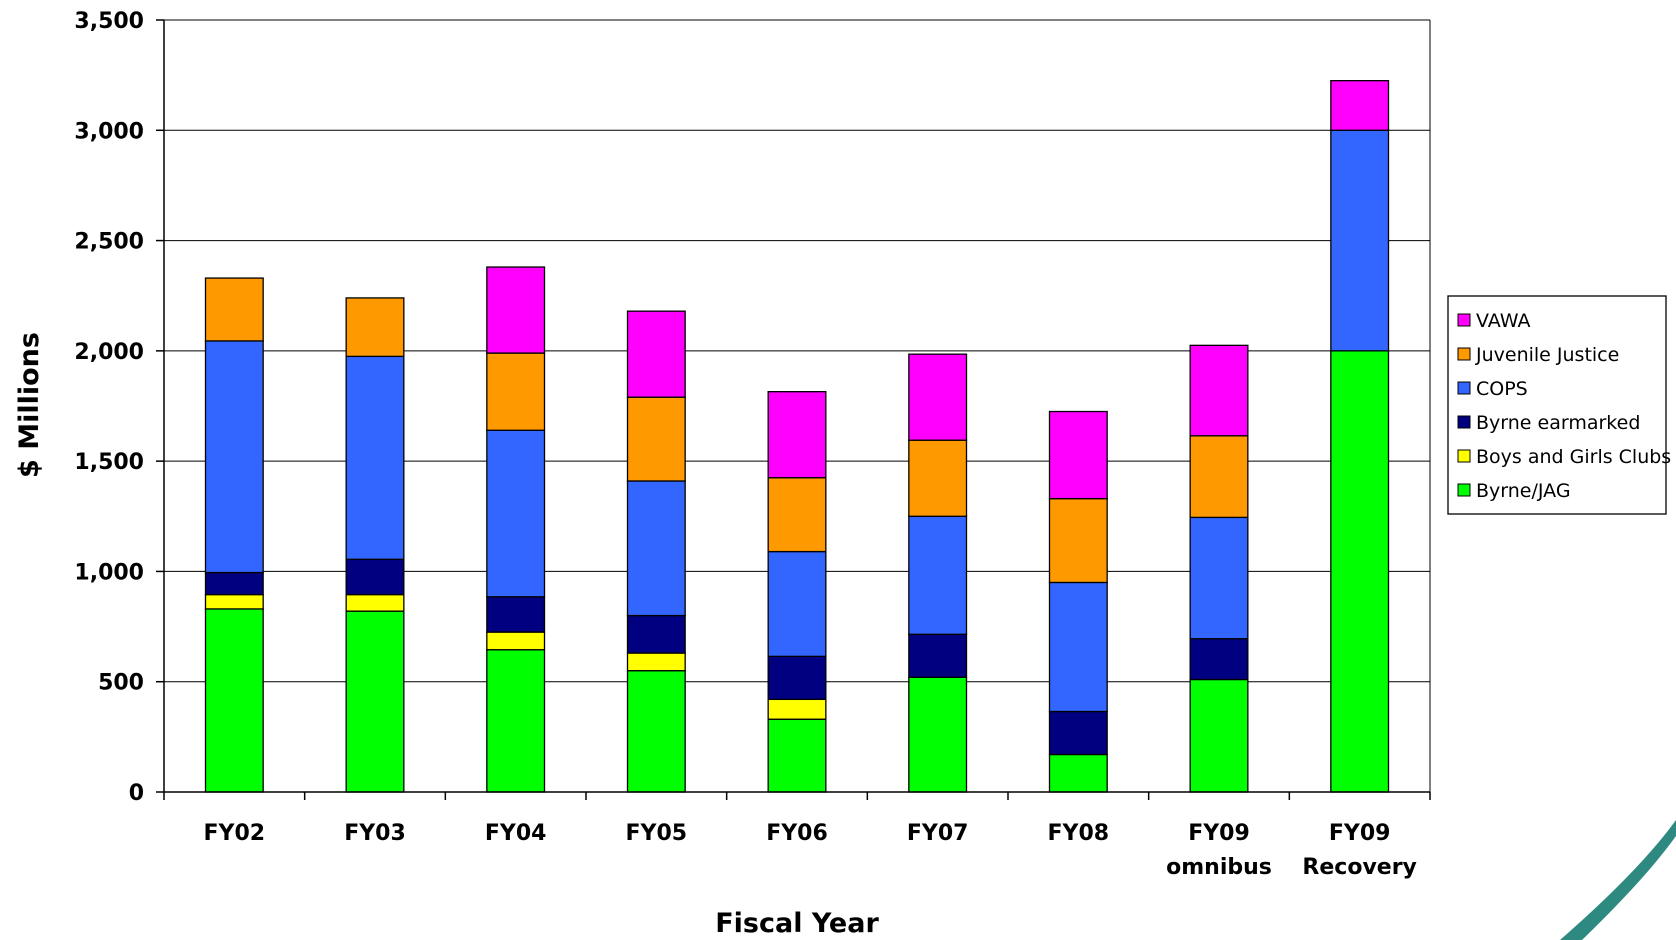 This screenshot has width=1676, height=940. Describe the element at coordinates (235, 833) in the screenshot. I see `x-tick-label-0-0: FY02` at that location.